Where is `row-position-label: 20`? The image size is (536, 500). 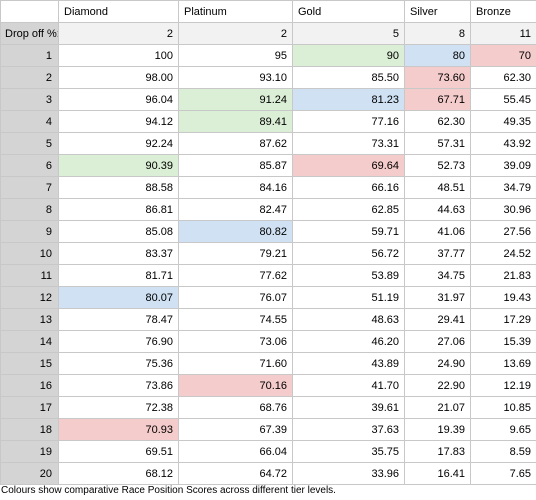
row-position-label: 20 is located at coordinates (29, 473).